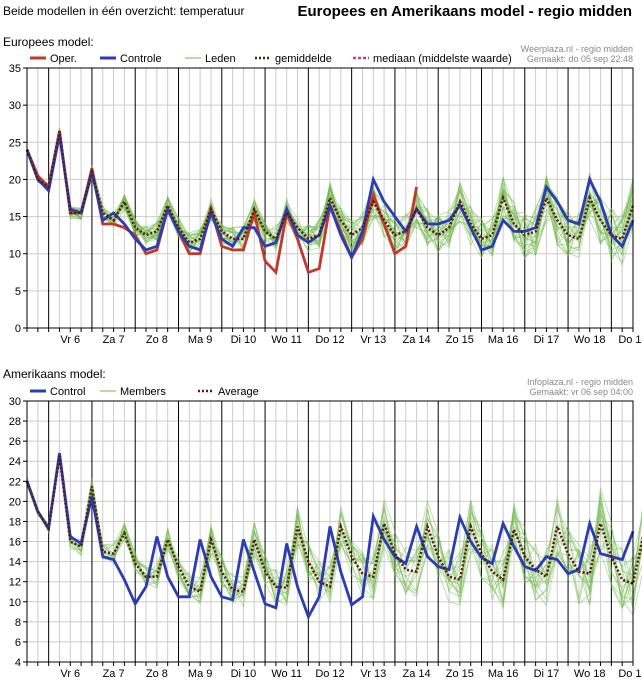  I want to click on y-tick-label: 5, so click(18, 292).